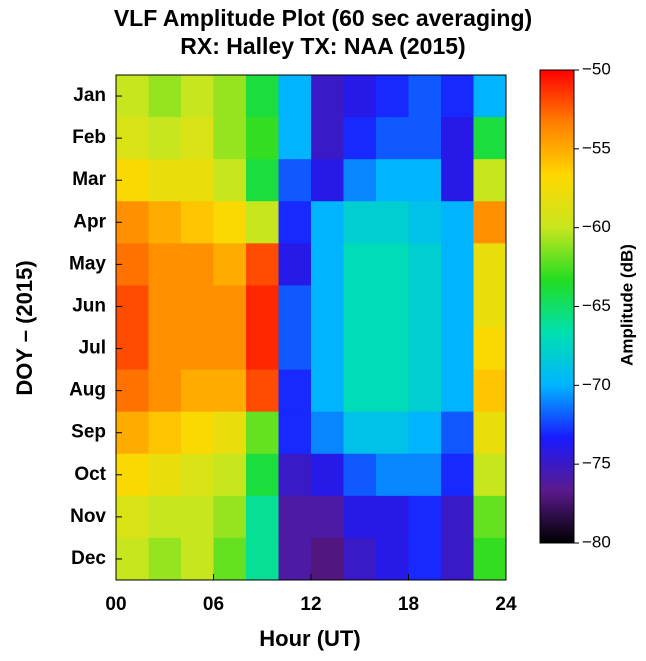  What do you see at coordinates (89, 221) in the screenshot?
I see `y-tick-label: Apr` at bounding box center [89, 221].